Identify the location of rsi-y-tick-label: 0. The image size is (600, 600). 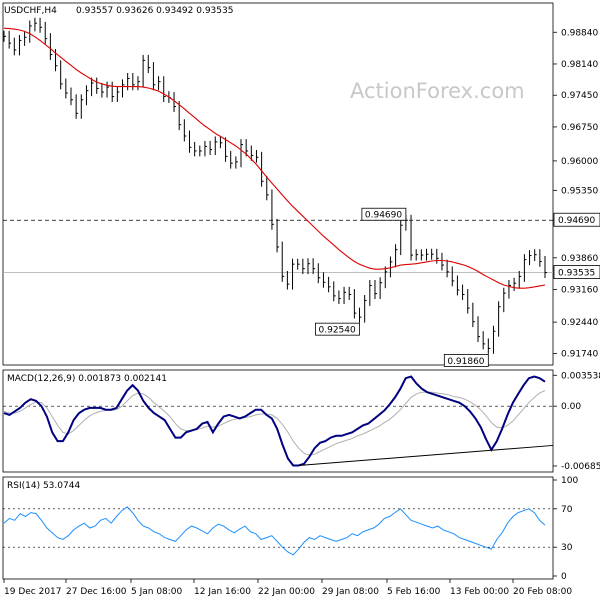
(564, 577).